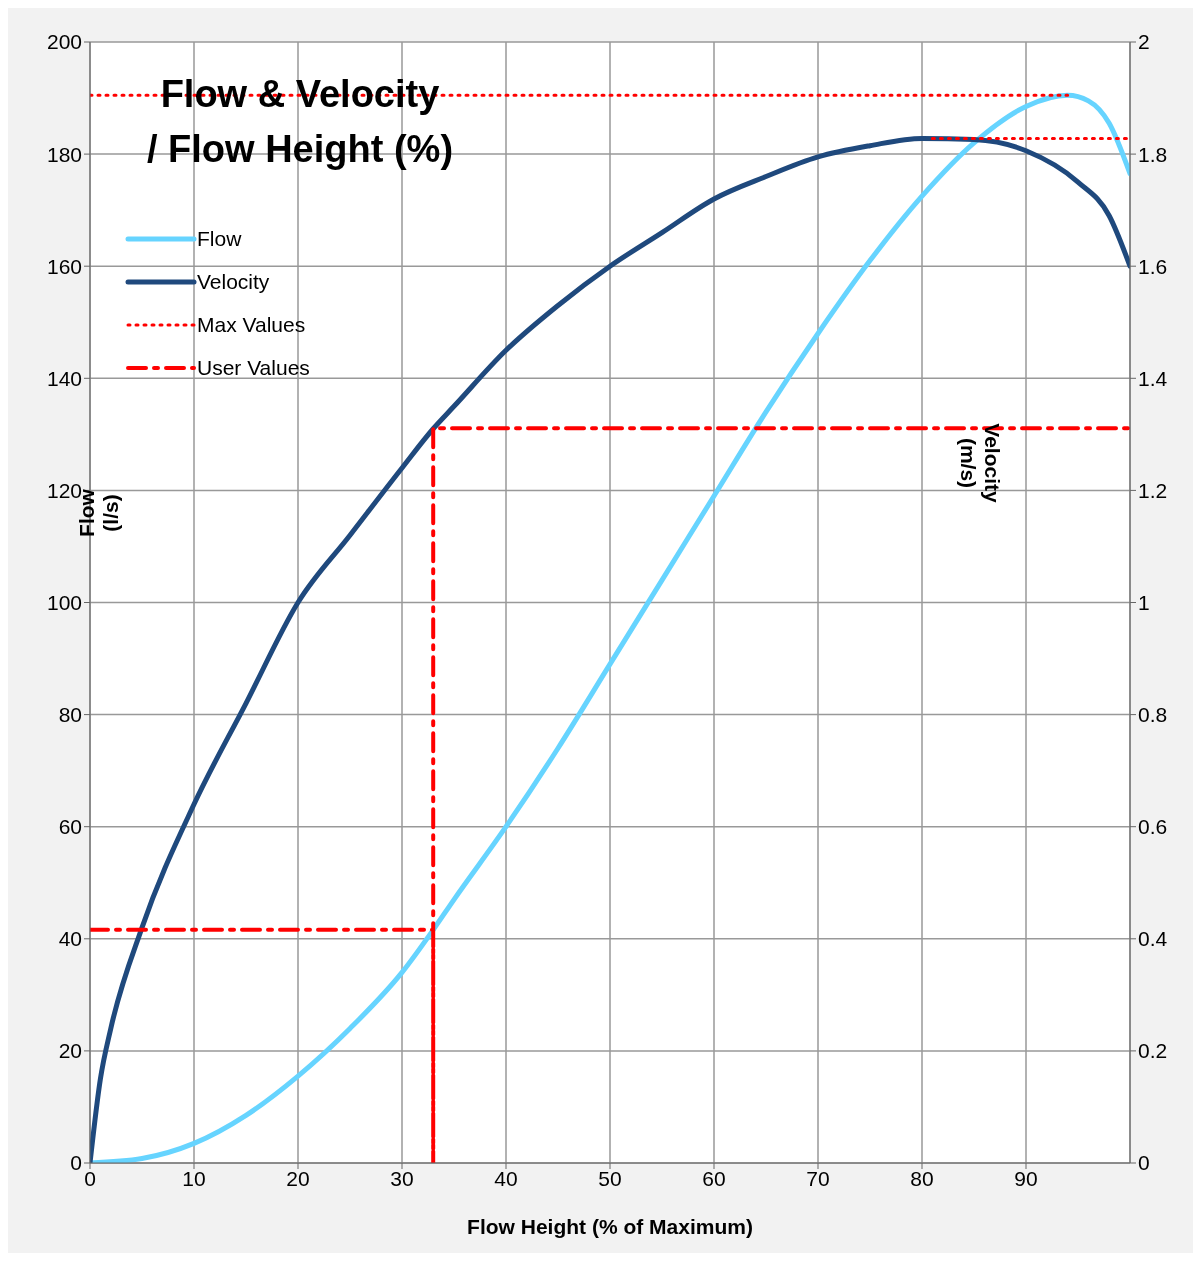  What do you see at coordinates (1153, 827) in the screenshot?
I see `y2-tick-label: 0.6` at bounding box center [1153, 827].